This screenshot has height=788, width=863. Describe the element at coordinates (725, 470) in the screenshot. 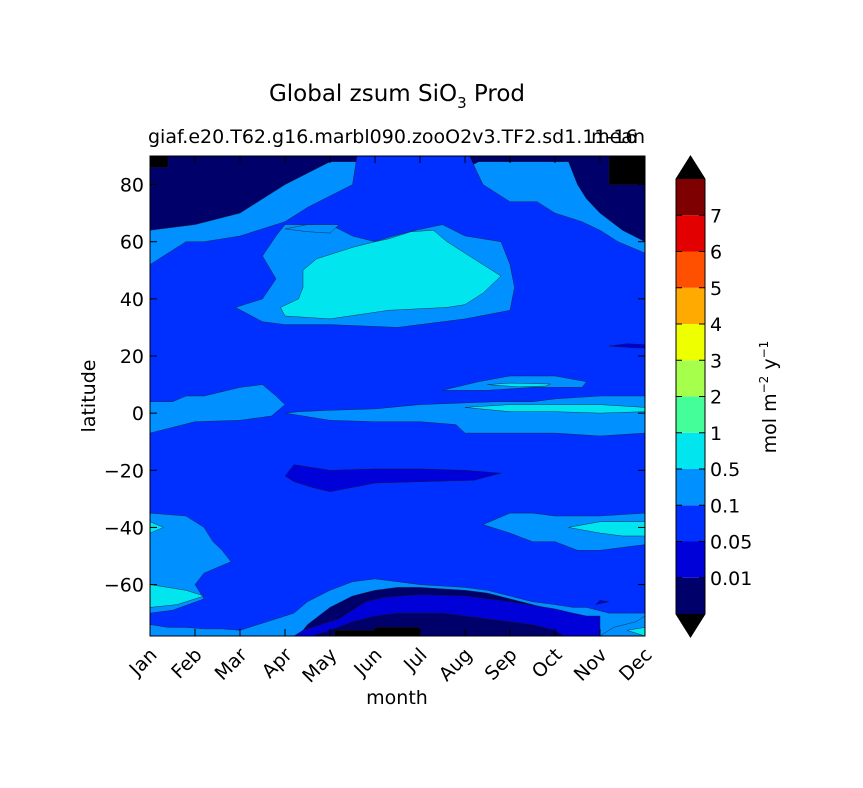

I see `colorbar-tick-label: 0.5` at that location.